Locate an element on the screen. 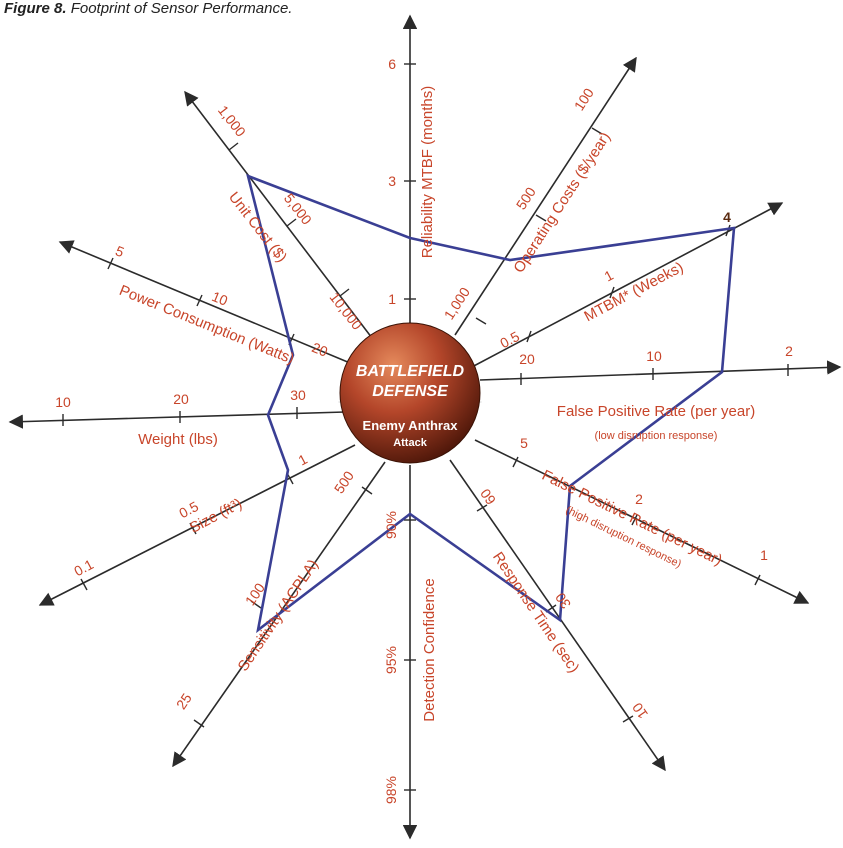 This screenshot has width=843, height=848. axis-title-weight: Weight (lbs) is located at coordinates (178, 439).